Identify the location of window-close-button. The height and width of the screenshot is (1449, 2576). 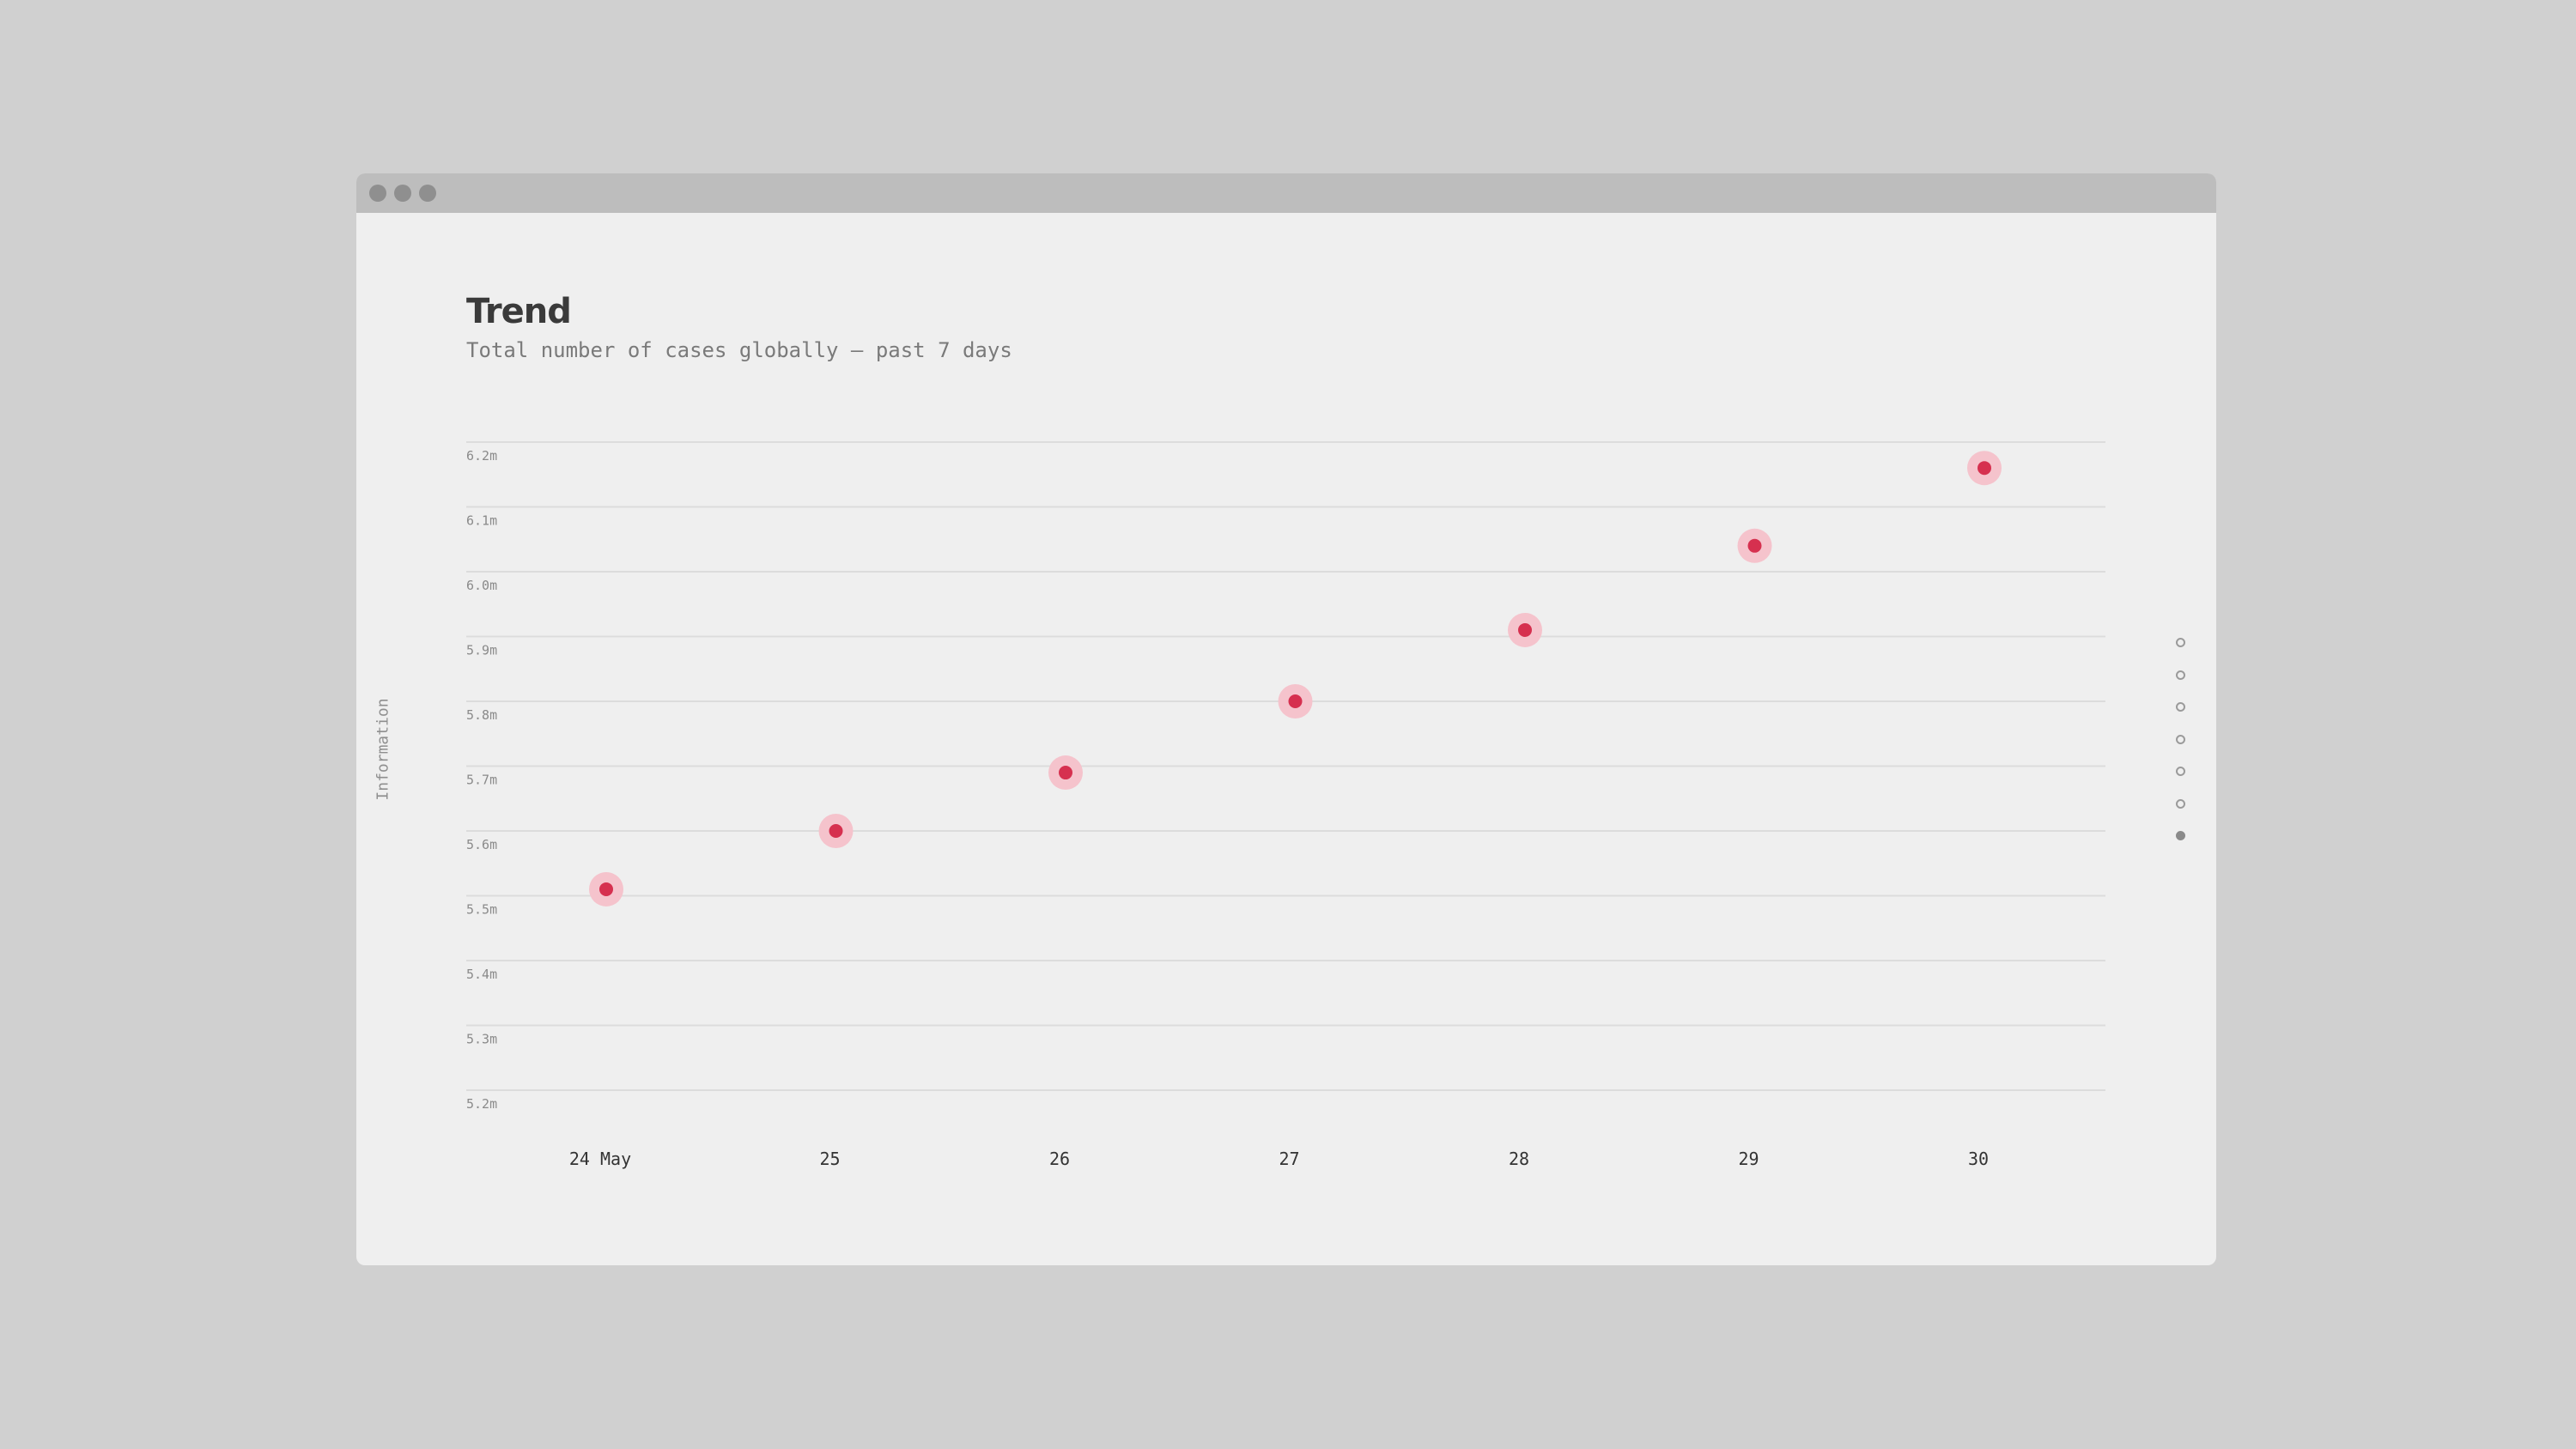
(377, 193).